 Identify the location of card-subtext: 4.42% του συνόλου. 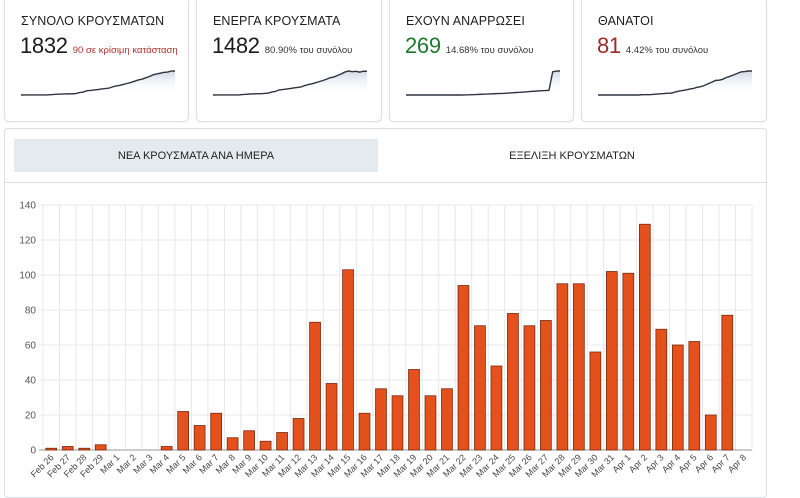
(667, 50).